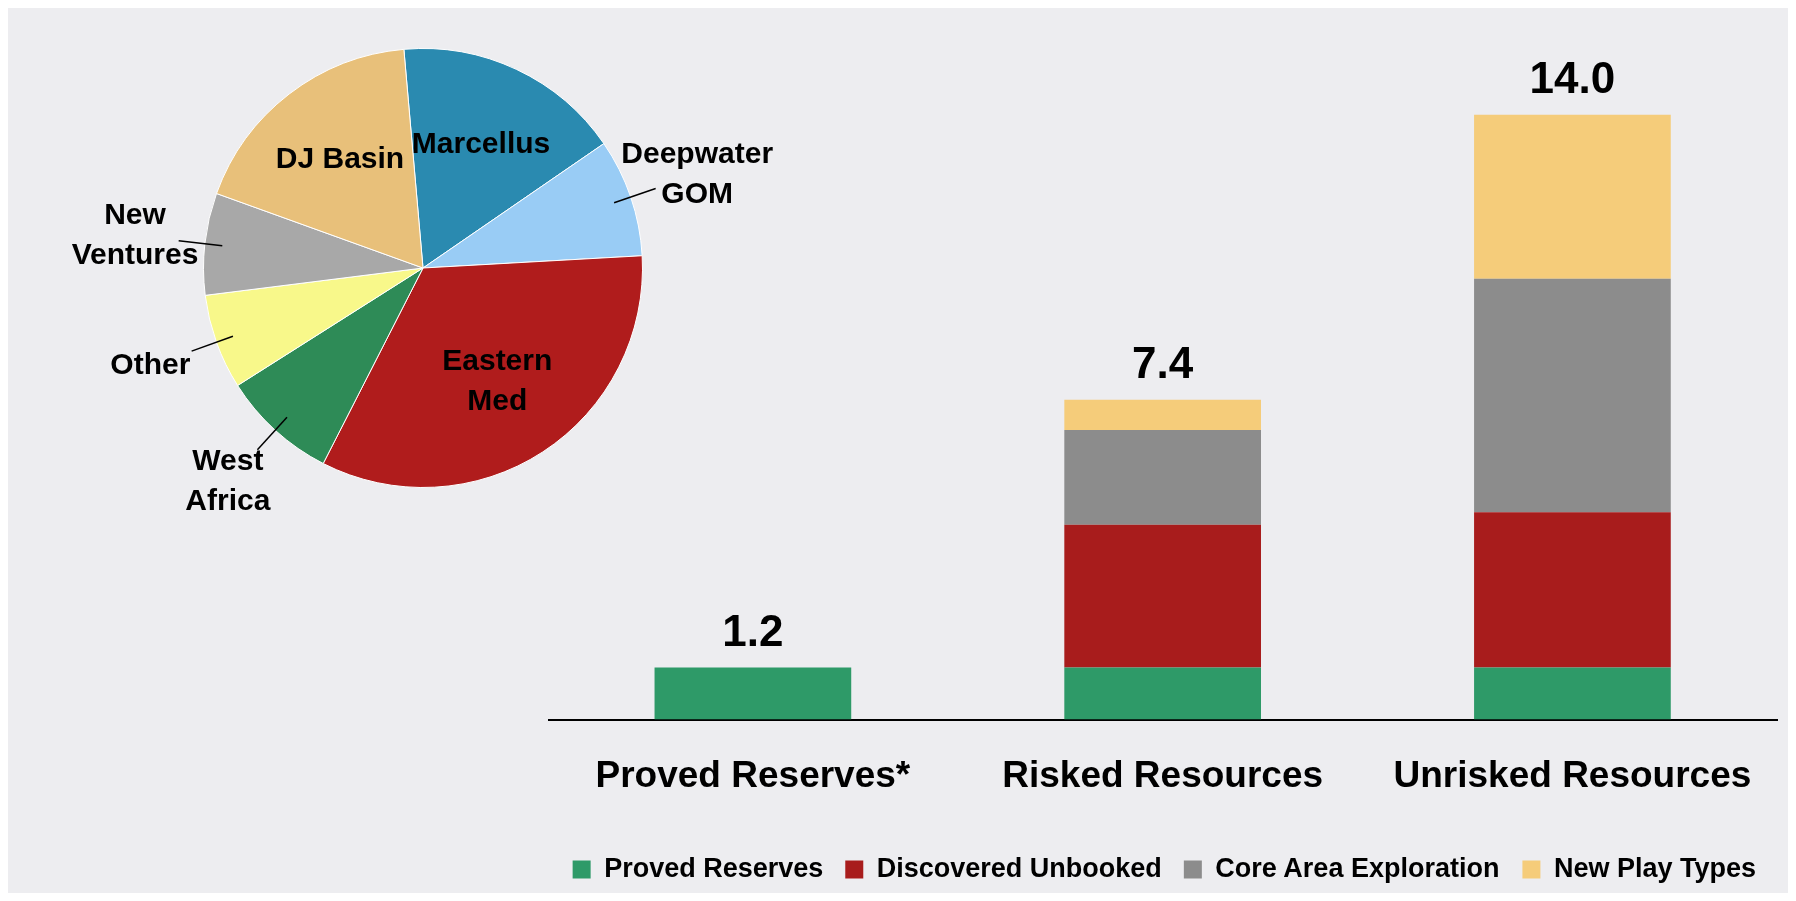 The image size is (1796, 901). What do you see at coordinates (1019, 867) in the screenshot?
I see `legend-label: Discovered Unbooked` at bounding box center [1019, 867].